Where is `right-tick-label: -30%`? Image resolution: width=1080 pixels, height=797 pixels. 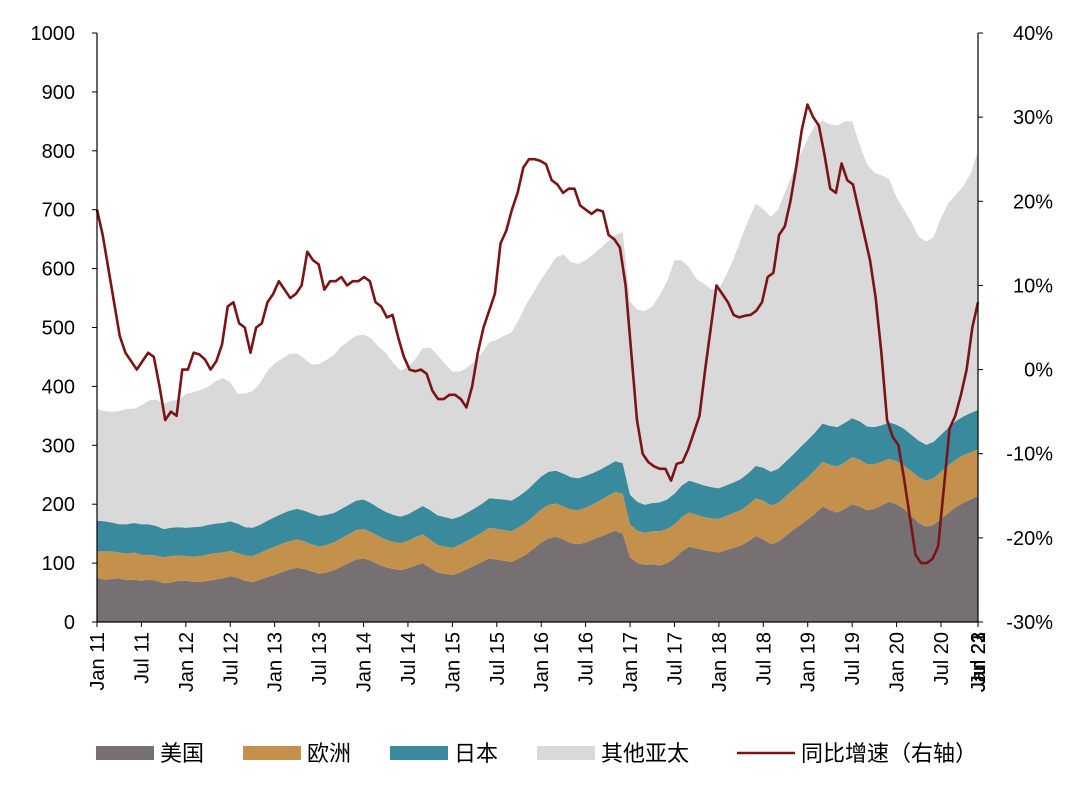 right-tick-label: -30% is located at coordinates (1029, 623).